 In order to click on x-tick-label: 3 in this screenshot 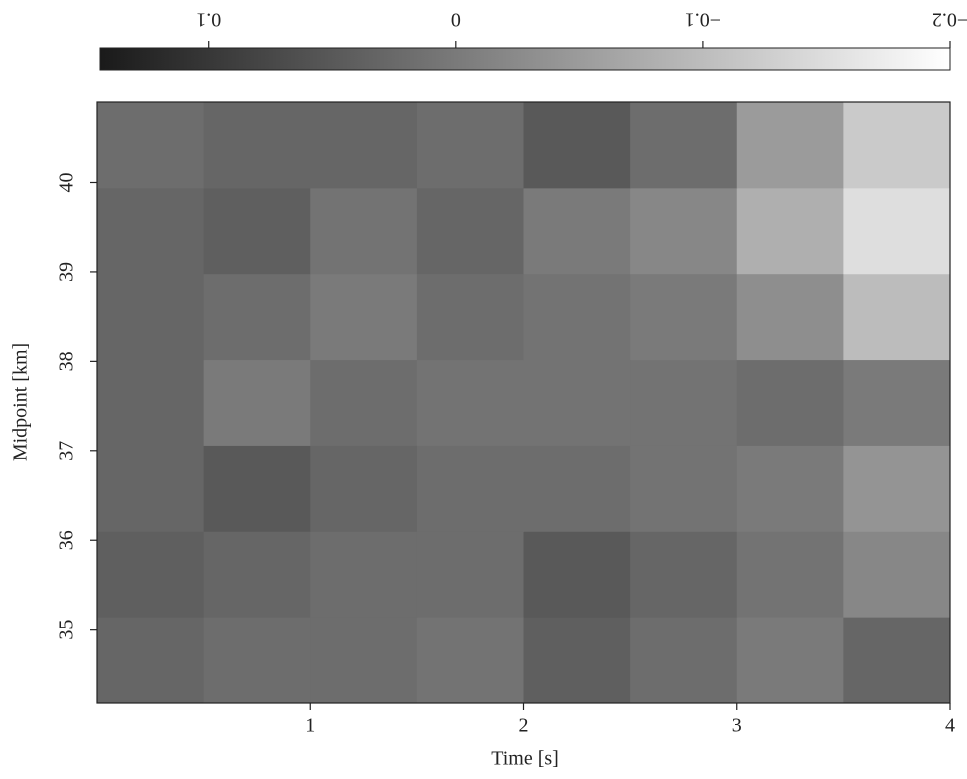, I will do `click(737, 726)`.